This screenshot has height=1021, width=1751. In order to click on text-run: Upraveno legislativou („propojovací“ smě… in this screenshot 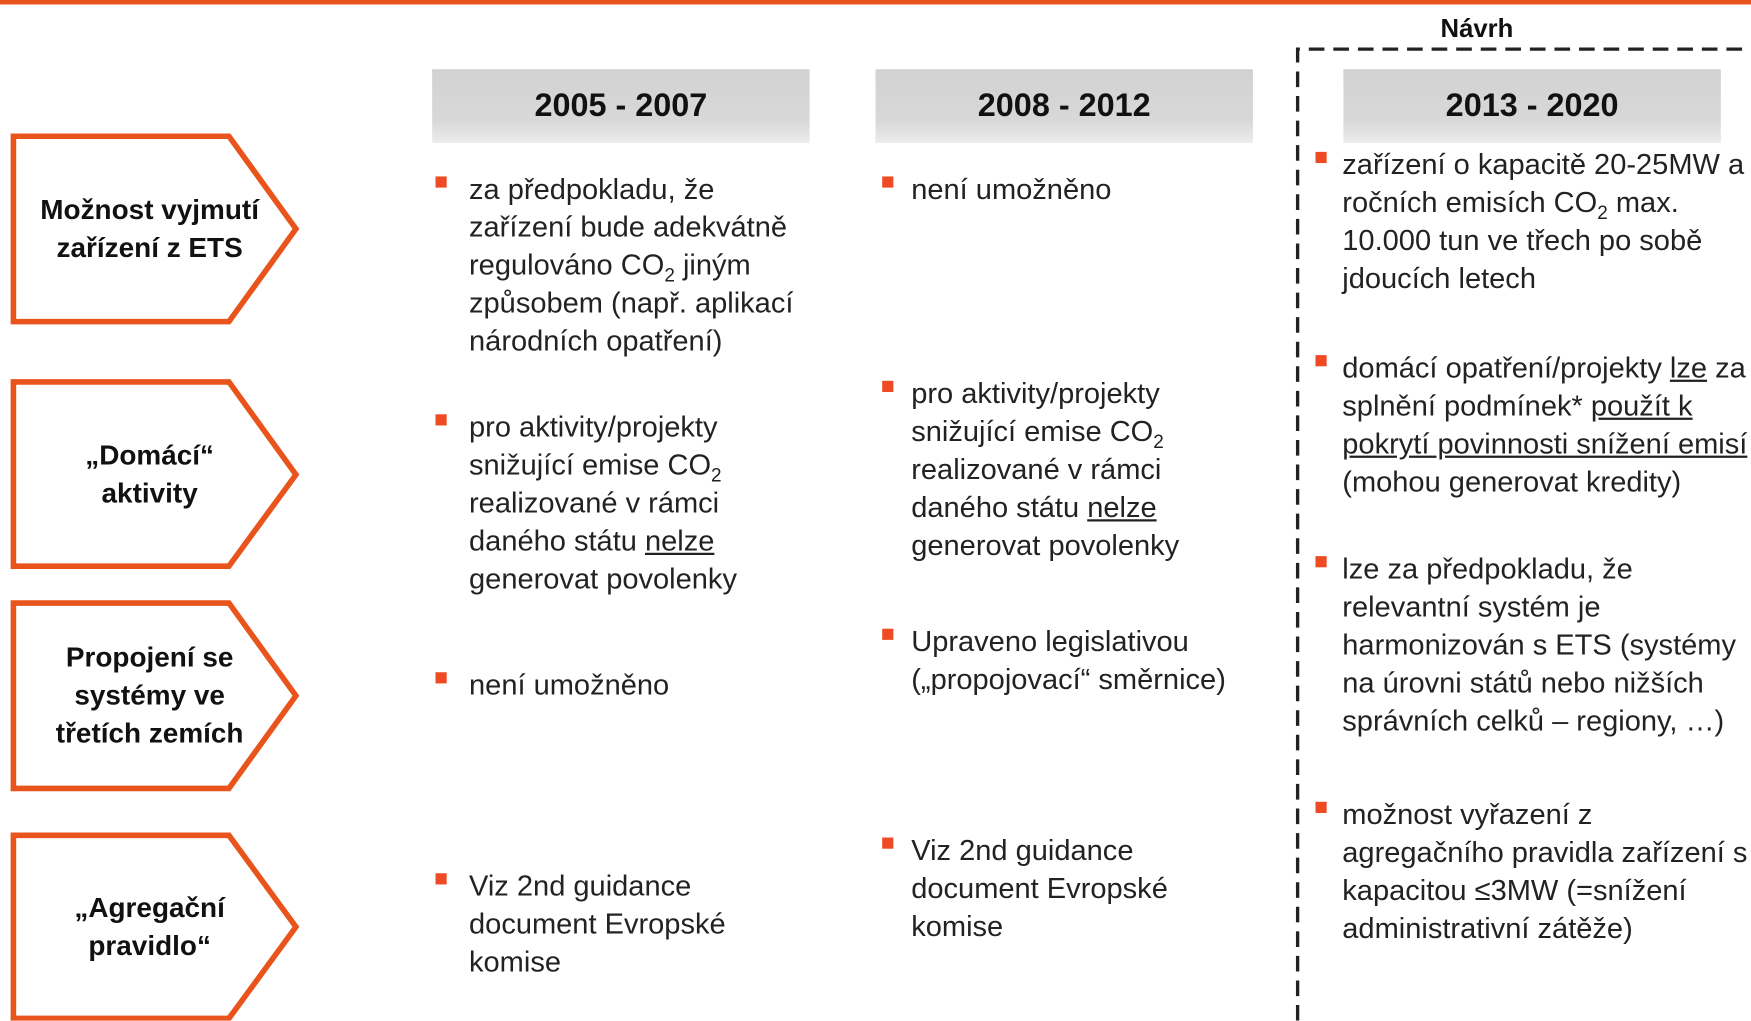, I will do `click(1068, 660)`.